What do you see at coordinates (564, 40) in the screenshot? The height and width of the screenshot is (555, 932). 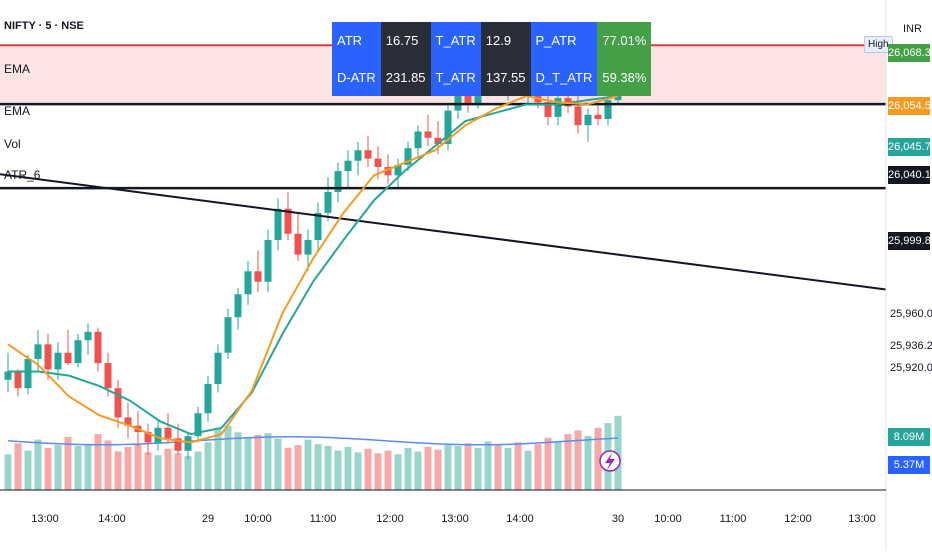 I see `atr-cell: P_ATR` at bounding box center [564, 40].